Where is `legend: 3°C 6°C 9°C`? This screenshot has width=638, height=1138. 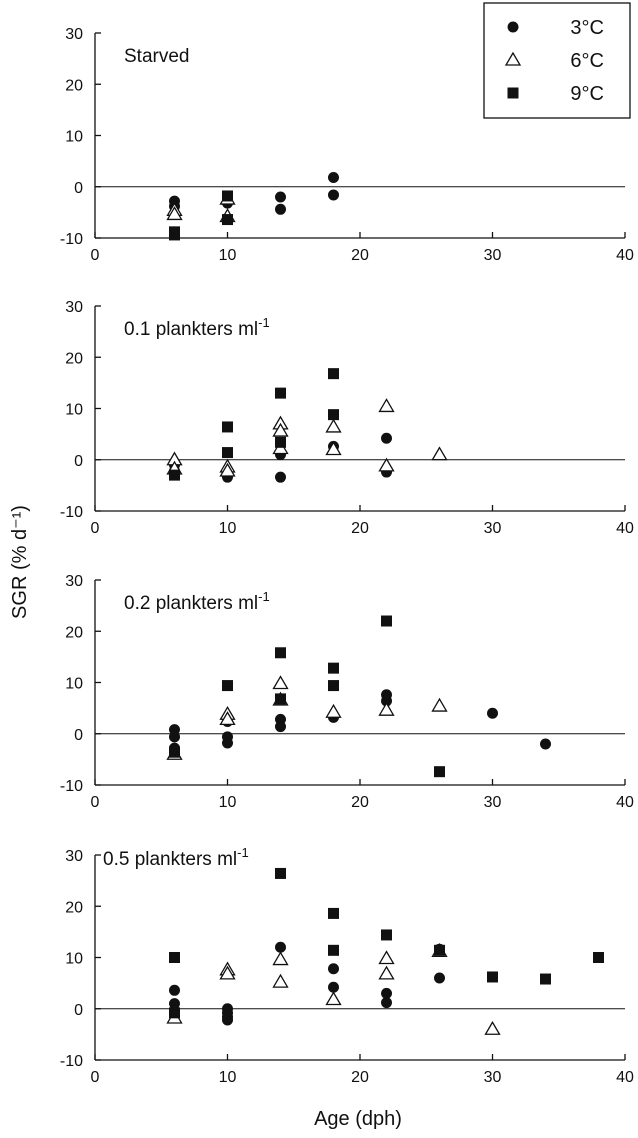
legend: 3°C 6°C 9°C is located at coordinates (557, 60).